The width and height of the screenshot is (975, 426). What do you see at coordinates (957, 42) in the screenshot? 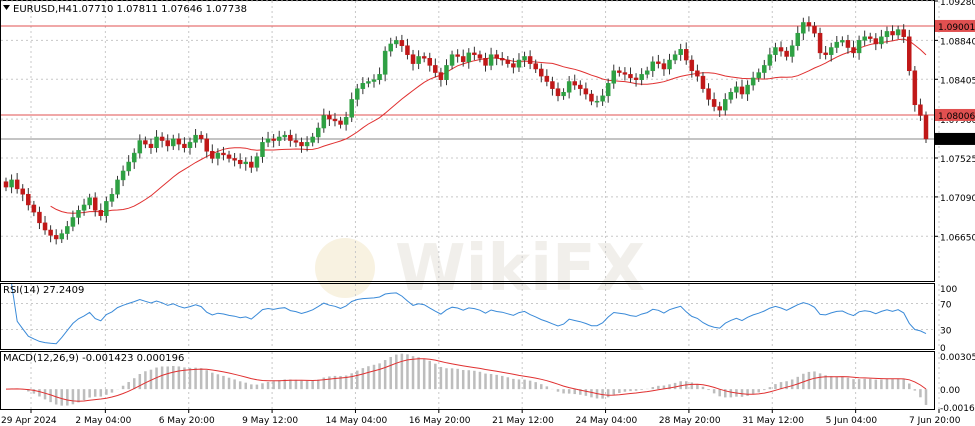
I see `price-tick-label: 1.08840` at bounding box center [957, 42].